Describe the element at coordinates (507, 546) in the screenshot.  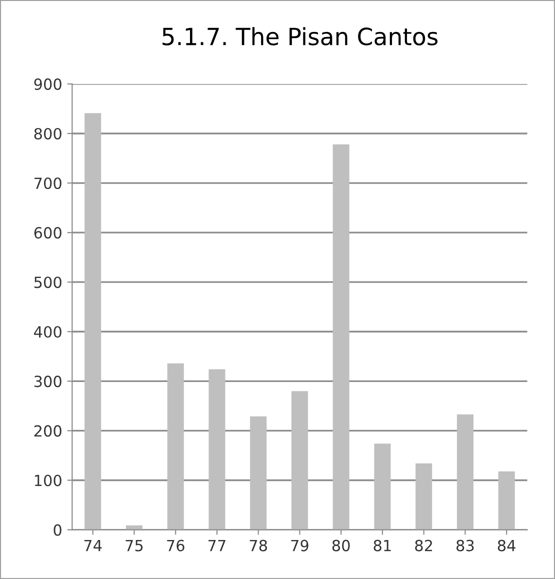
I see `x-tick-label: 84` at that location.